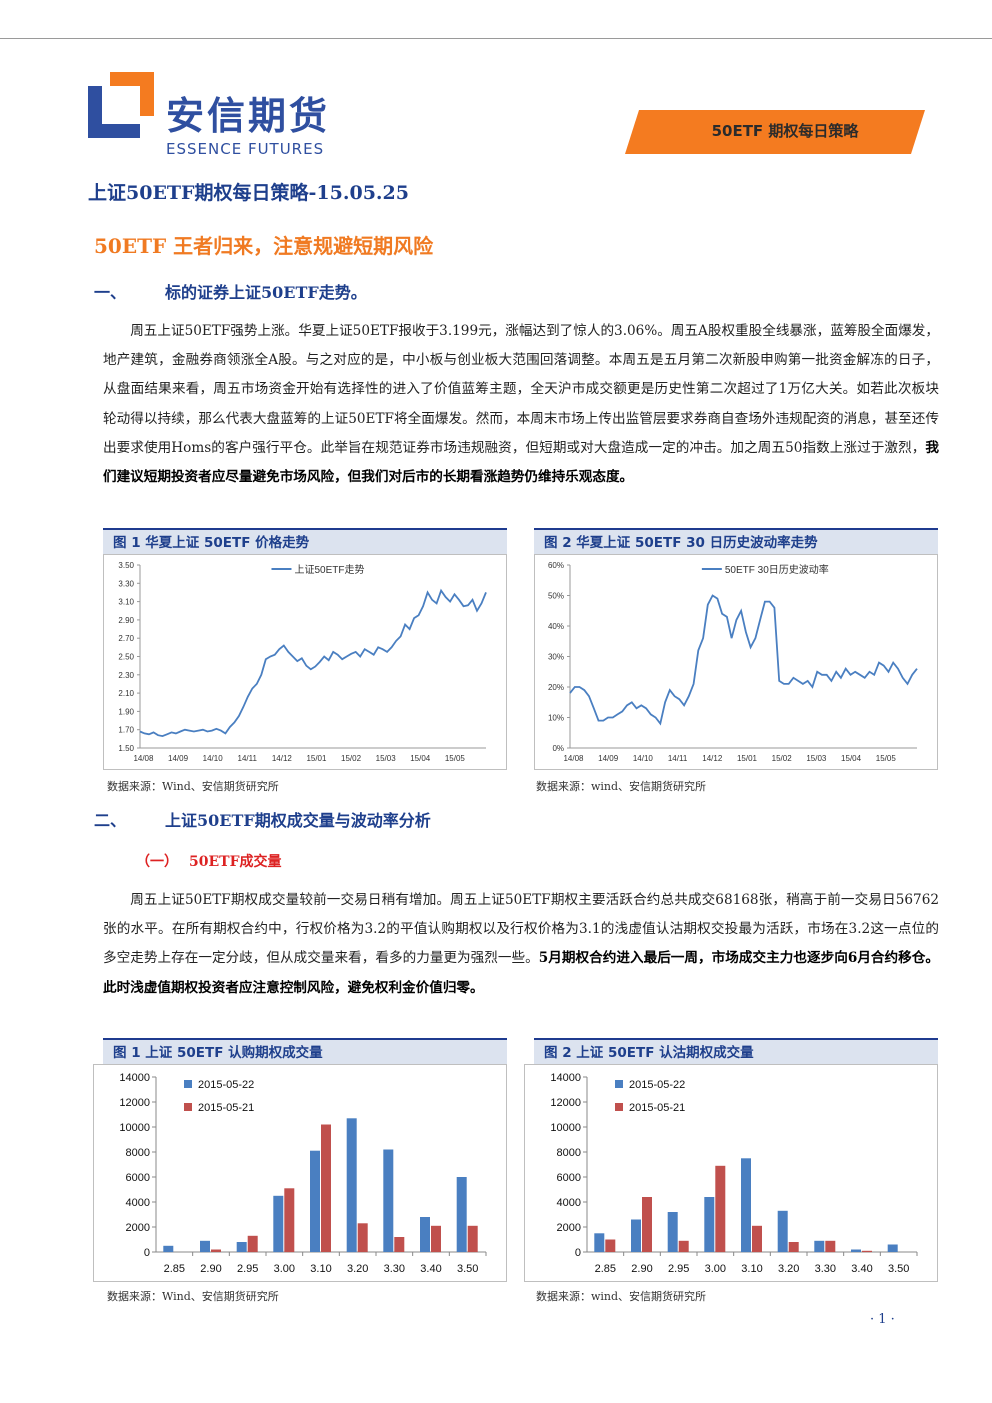  Describe the element at coordinates (157, 862) in the screenshot. I see `subsection-number: （一）` at that location.